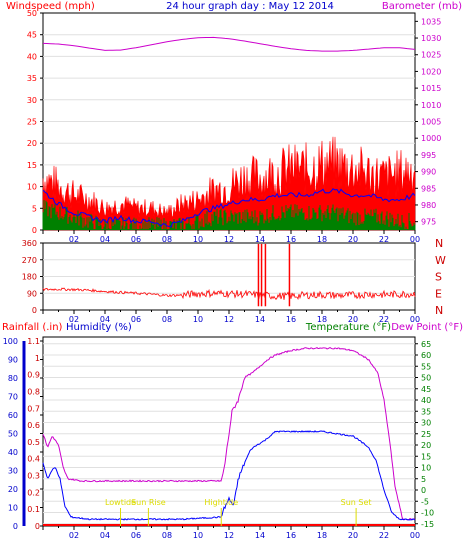 The height and width of the screenshot is (555, 466). I want to click on rainfall-axis-title: Rainfall (.in), so click(32, 327).